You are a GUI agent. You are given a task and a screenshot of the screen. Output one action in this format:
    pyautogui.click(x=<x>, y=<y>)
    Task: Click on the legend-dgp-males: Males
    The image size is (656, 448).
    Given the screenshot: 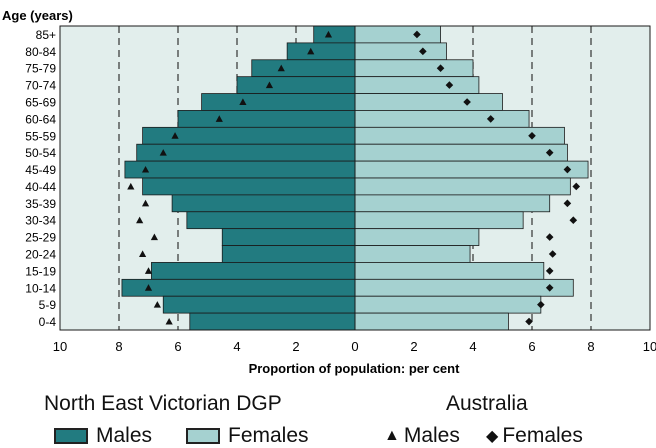 What is the action you would take?
    pyautogui.click(x=103, y=436)
    